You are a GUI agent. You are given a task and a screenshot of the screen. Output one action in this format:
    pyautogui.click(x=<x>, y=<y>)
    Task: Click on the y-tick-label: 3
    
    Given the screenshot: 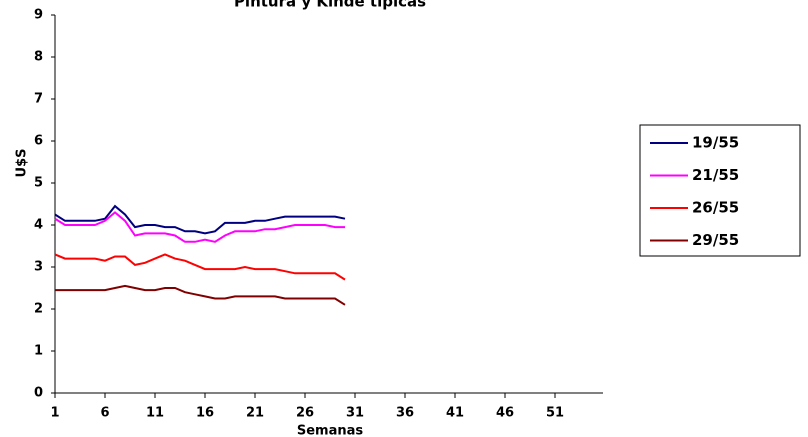 What is the action you would take?
    pyautogui.click(x=38, y=267)
    